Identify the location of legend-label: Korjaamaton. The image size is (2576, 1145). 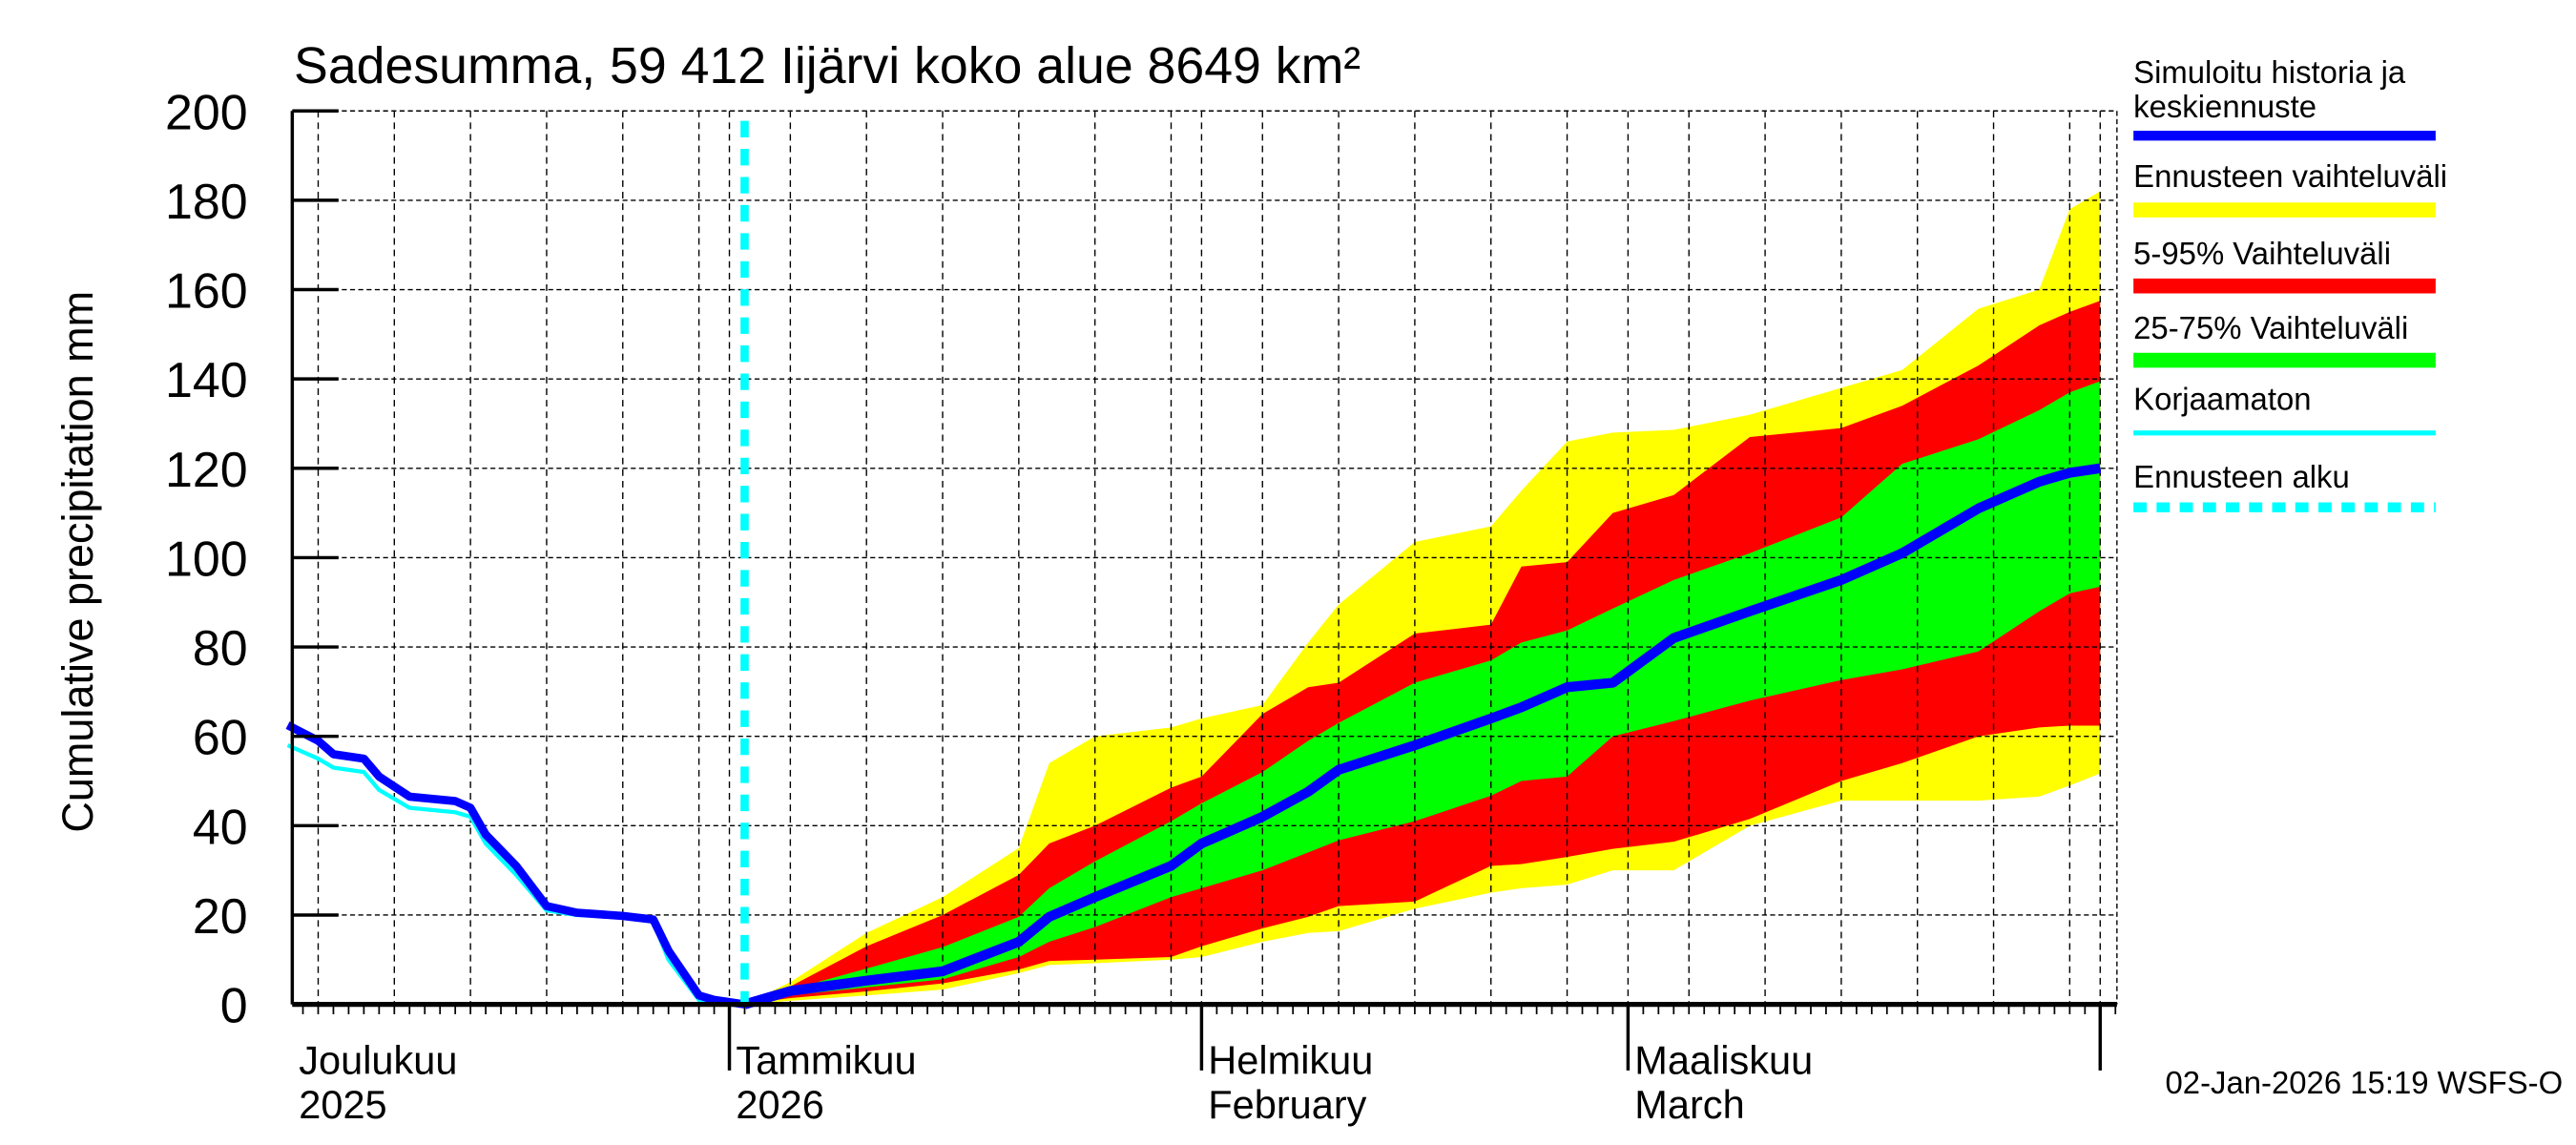
(2222, 400).